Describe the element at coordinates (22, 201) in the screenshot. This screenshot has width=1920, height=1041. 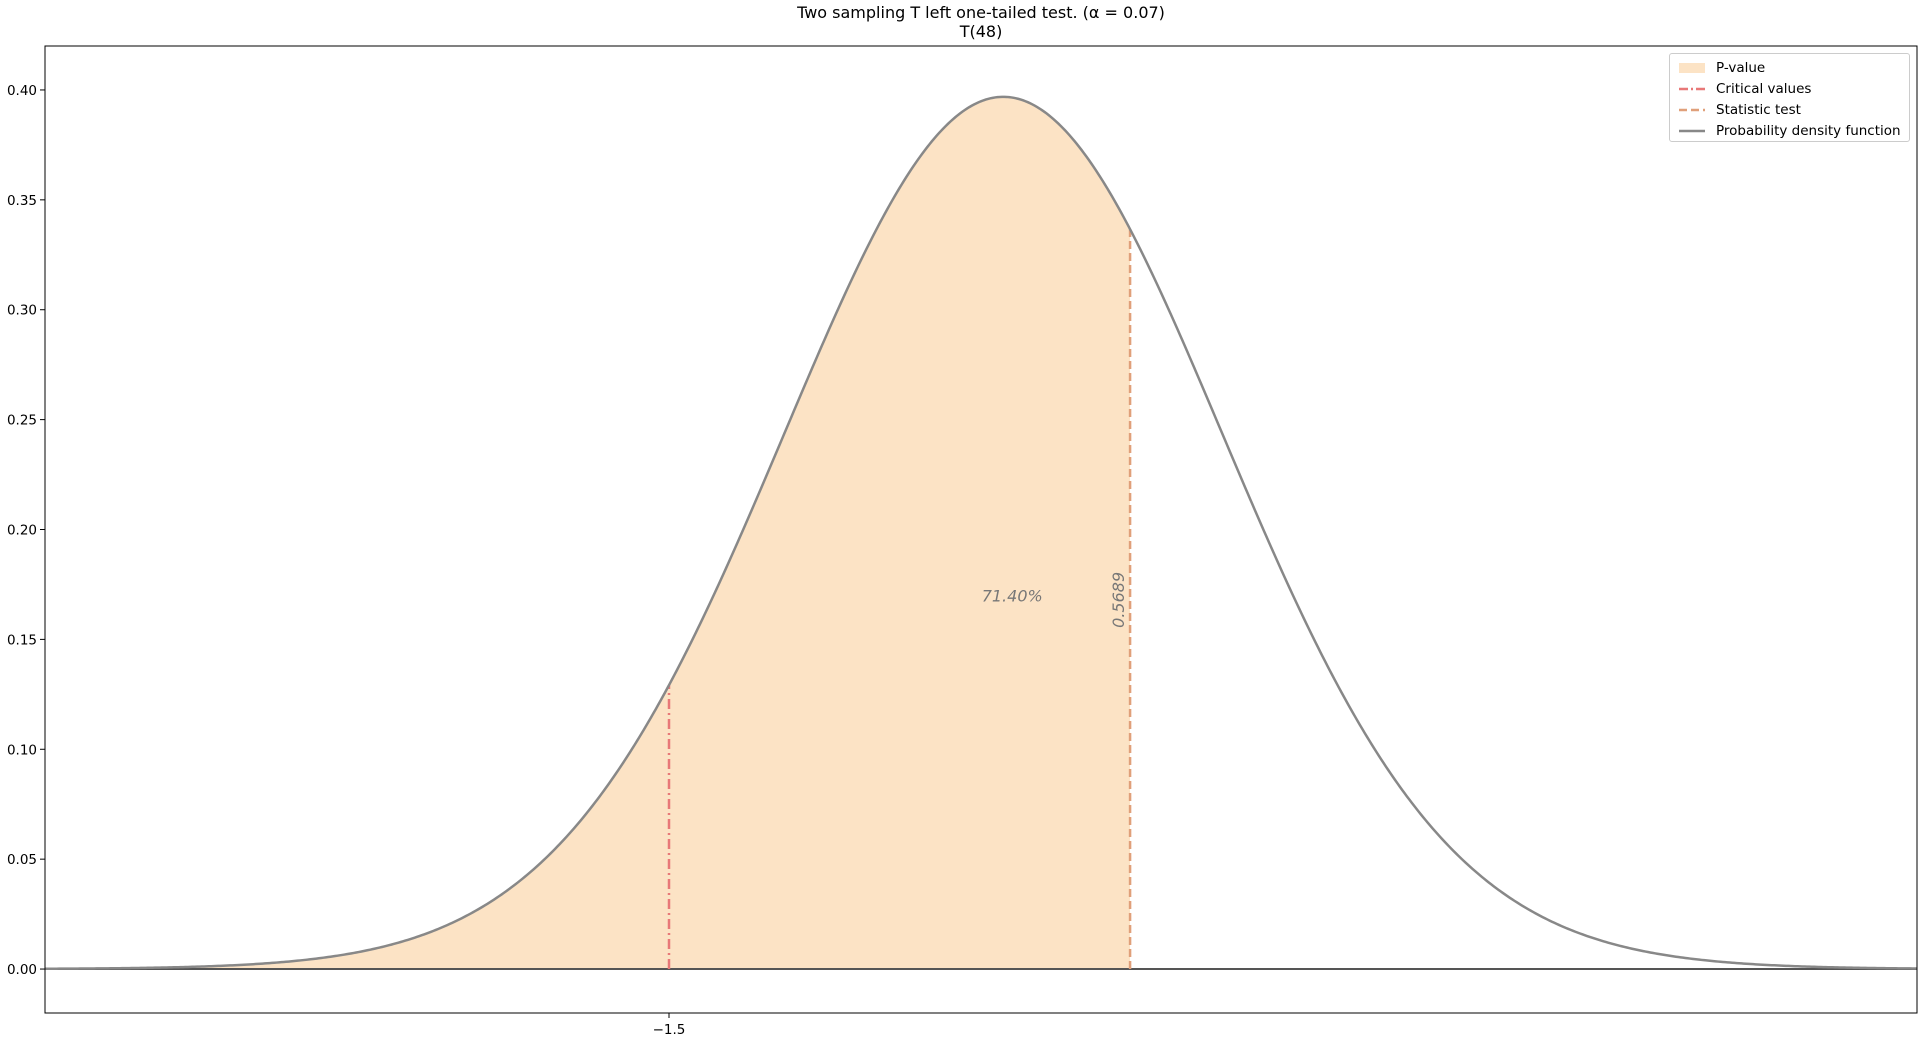
I see `y-tick-label: 0.35` at that location.